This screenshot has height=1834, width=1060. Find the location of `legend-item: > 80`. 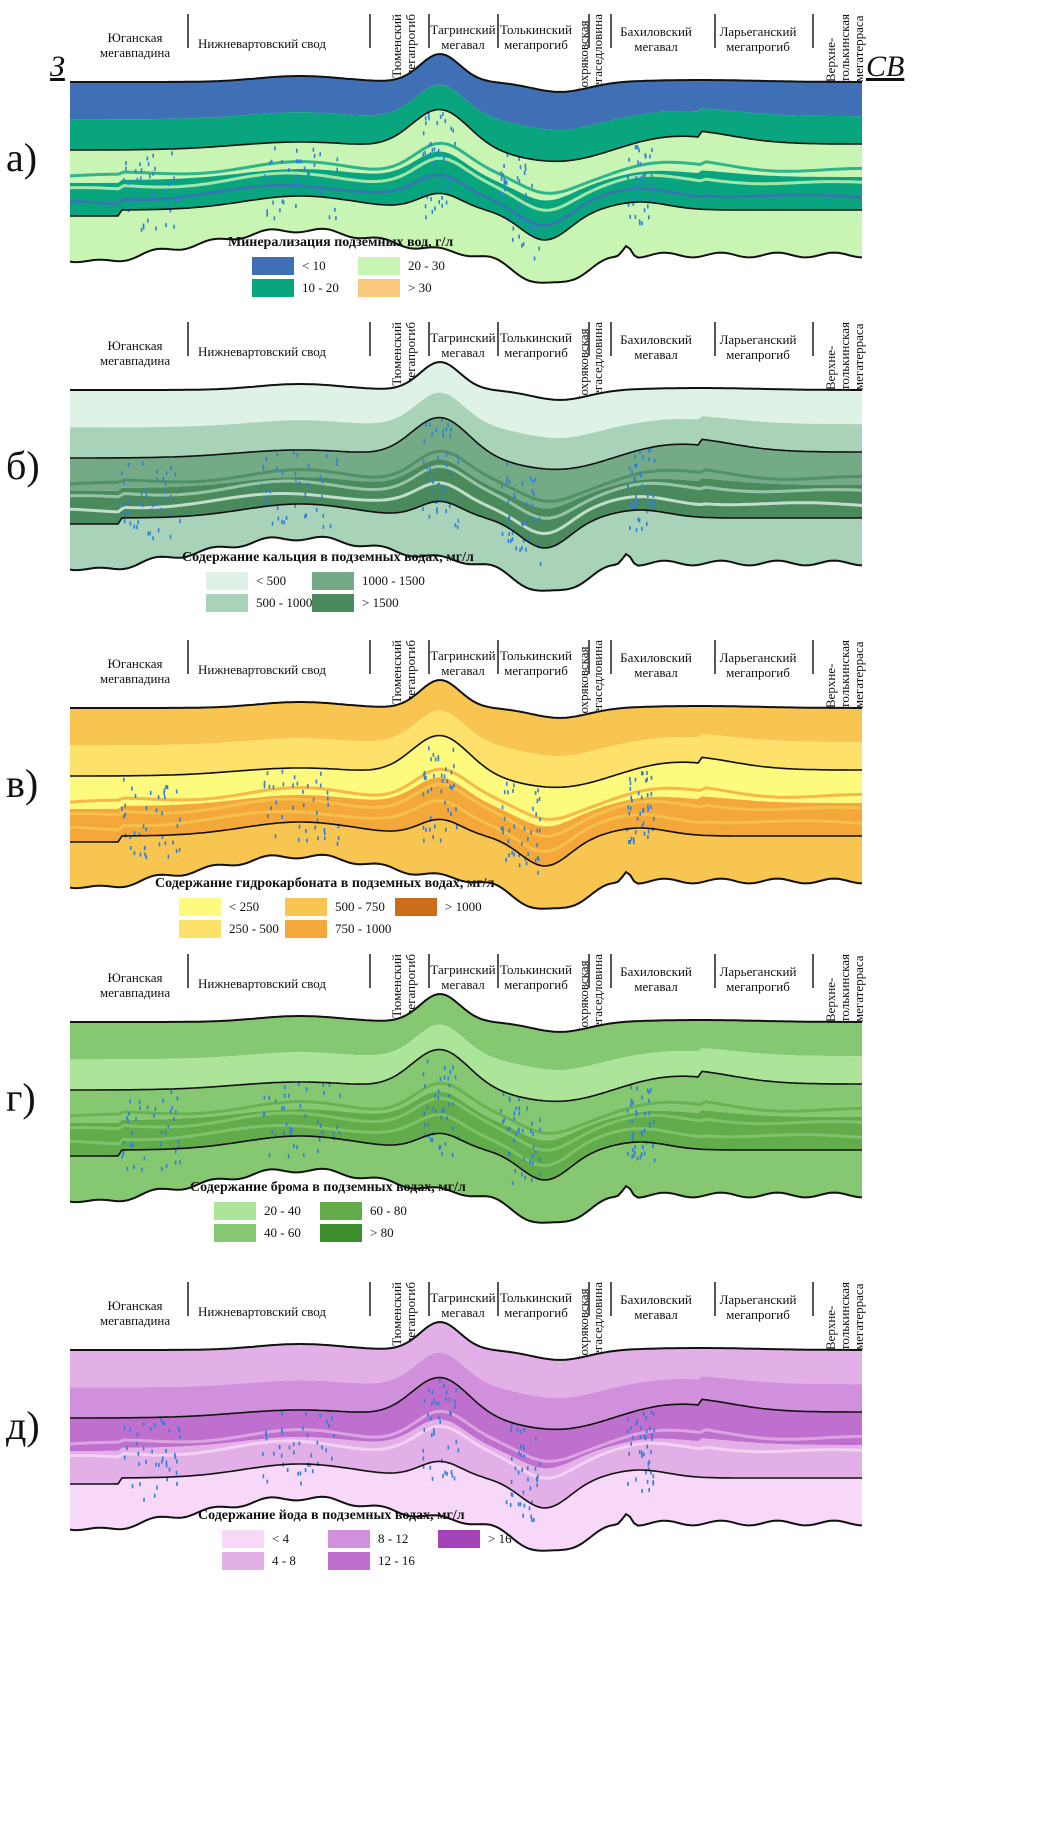

legend-item: > 80 is located at coordinates (357, 1233).